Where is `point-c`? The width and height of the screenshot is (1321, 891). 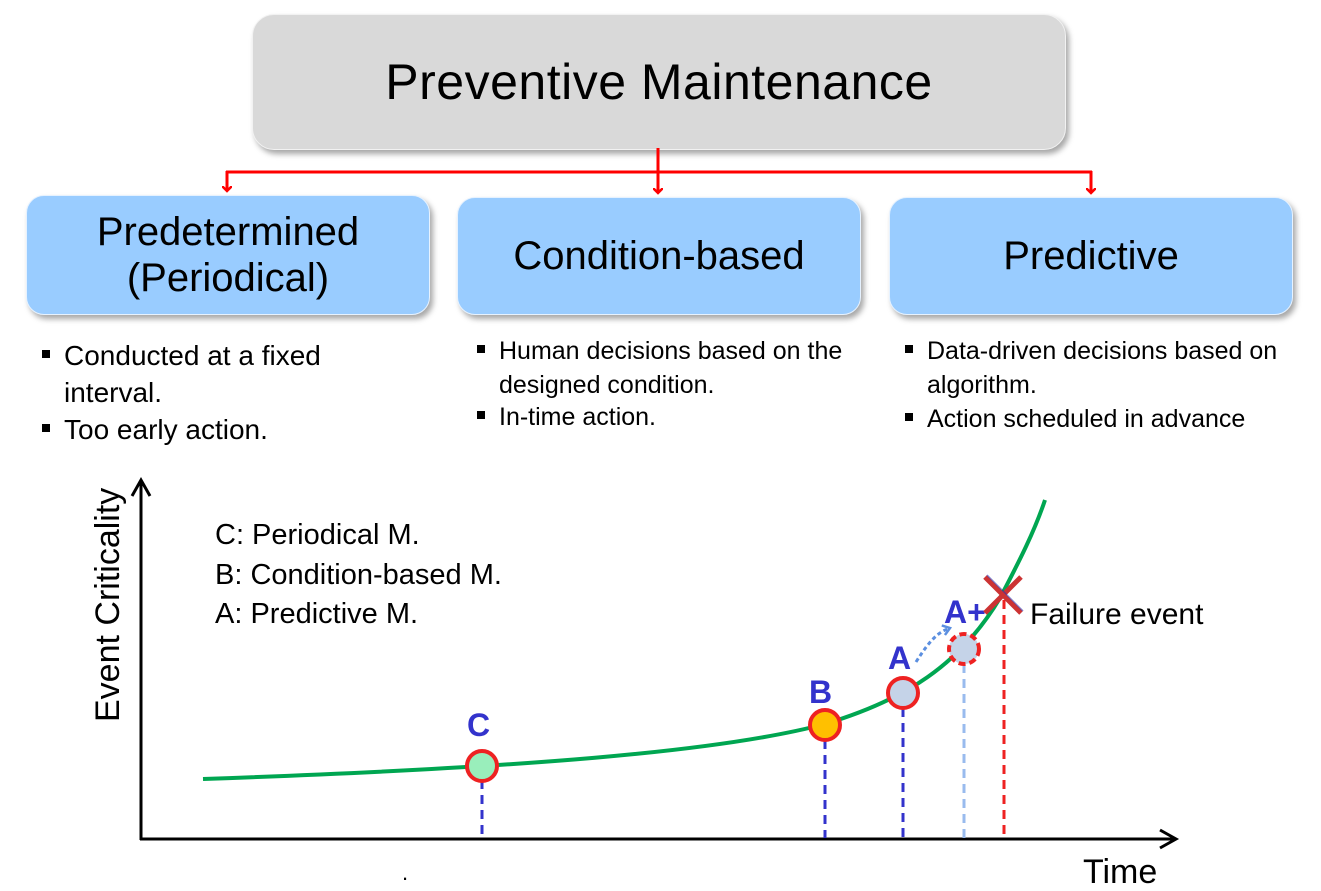 point-c is located at coordinates (482, 766).